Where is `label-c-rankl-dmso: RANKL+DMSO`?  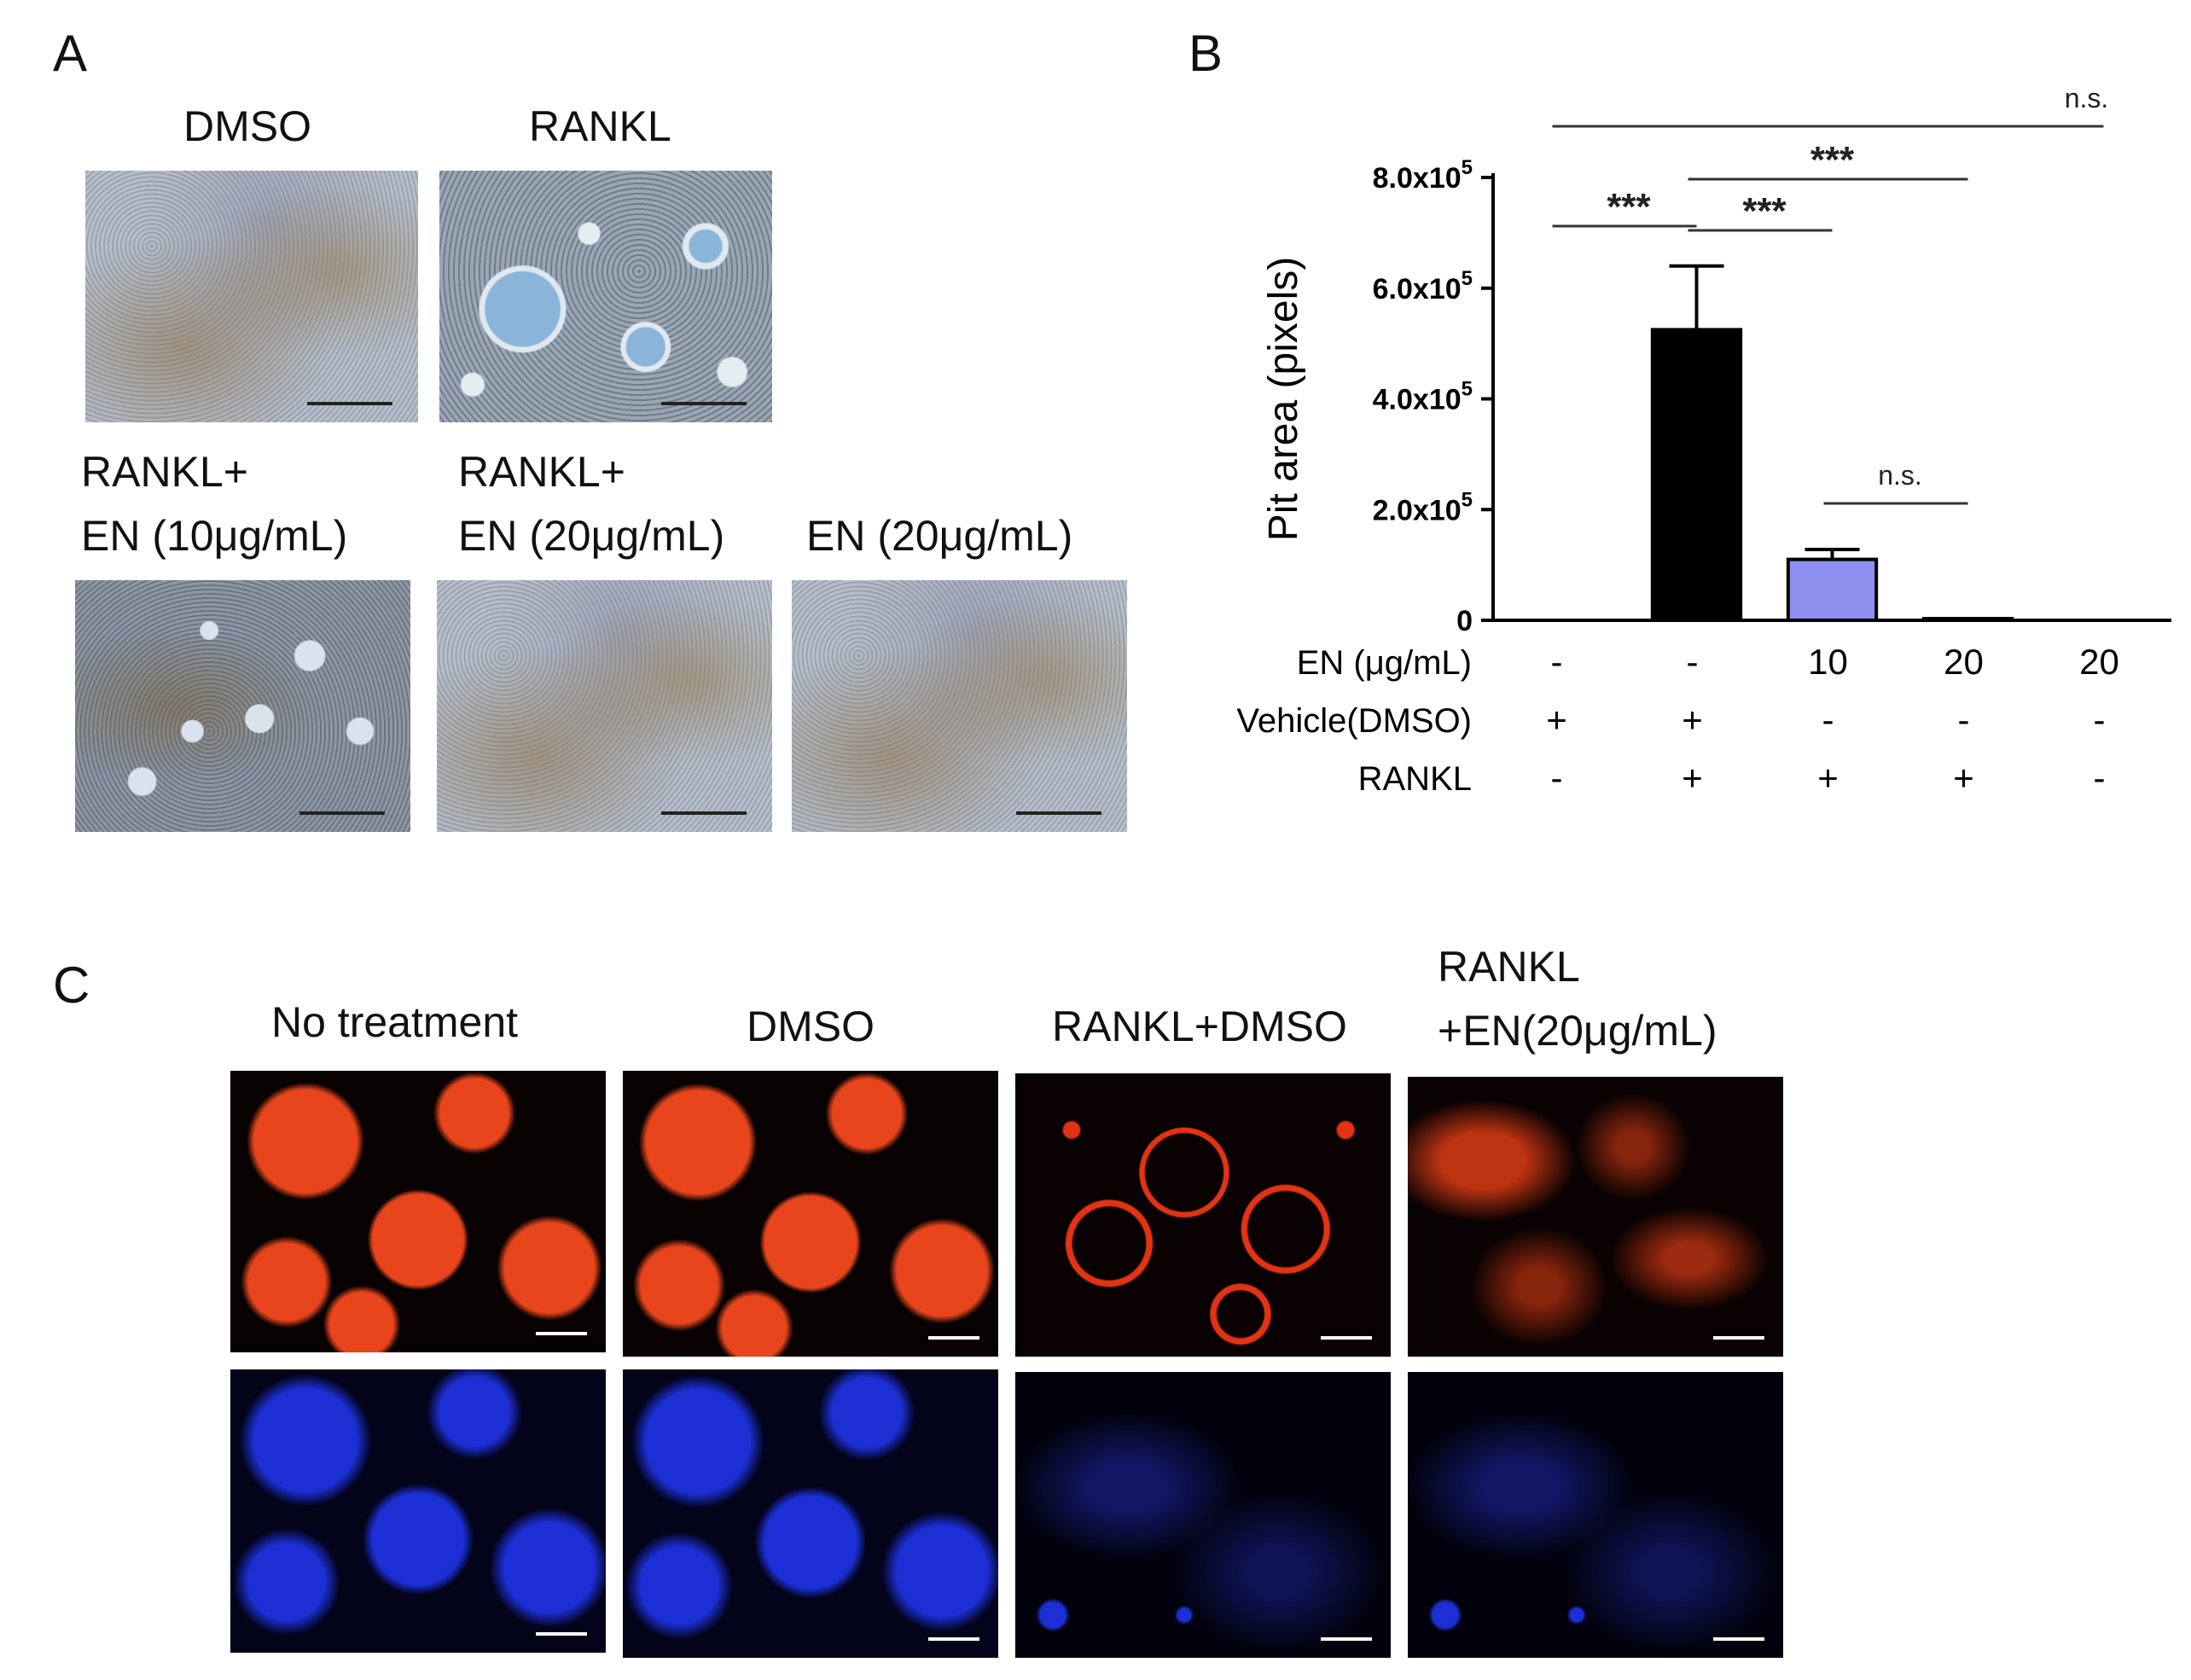 label-c-rankl-dmso: RANKL+DMSO is located at coordinates (1199, 1027).